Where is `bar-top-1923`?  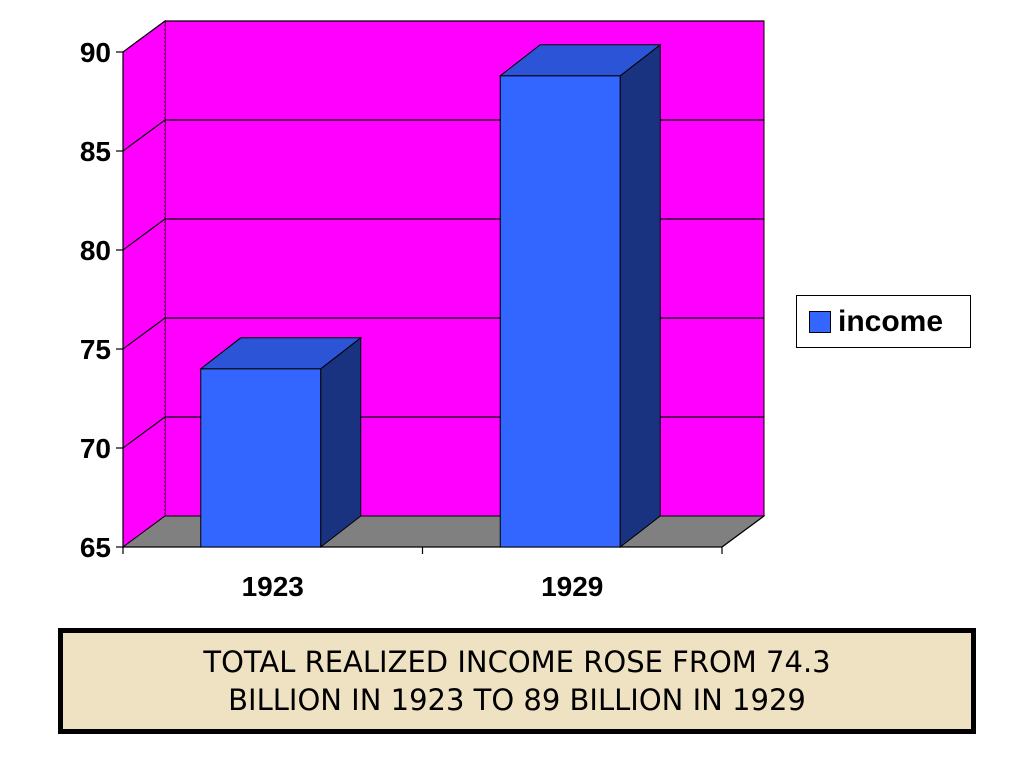
bar-top-1923 is located at coordinates (281, 353).